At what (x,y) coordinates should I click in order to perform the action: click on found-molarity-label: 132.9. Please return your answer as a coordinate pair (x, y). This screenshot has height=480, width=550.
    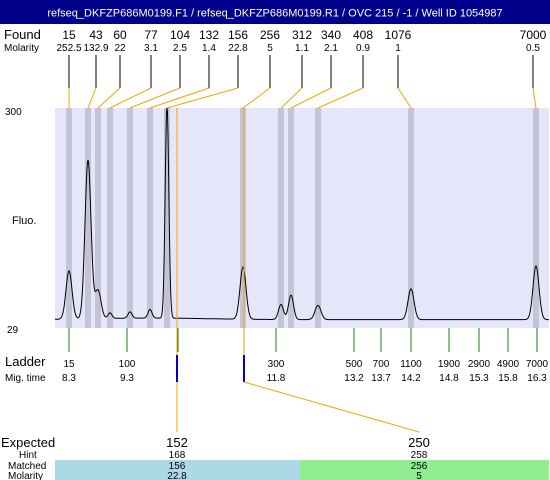
    Looking at the image, I should click on (95, 48).